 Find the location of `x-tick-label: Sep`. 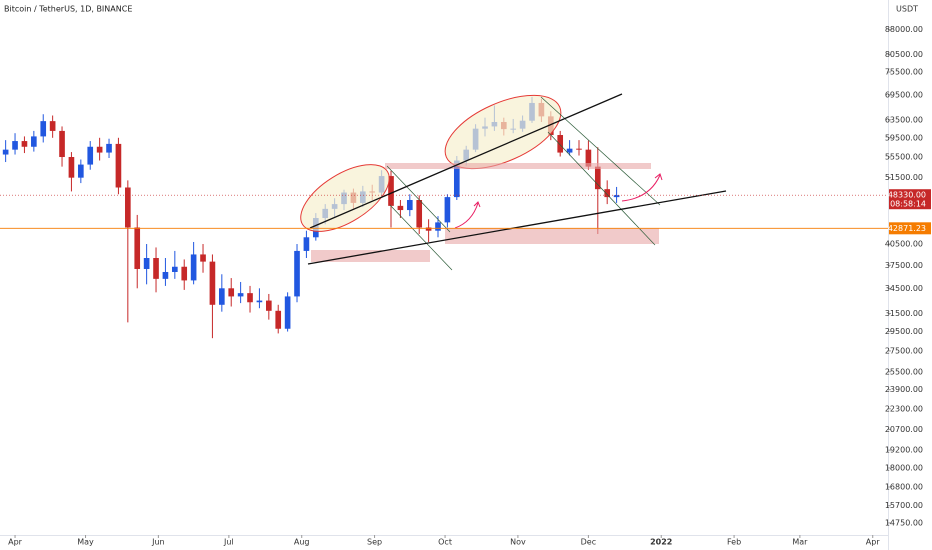

x-tick-label: Sep is located at coordinates (374, 542).